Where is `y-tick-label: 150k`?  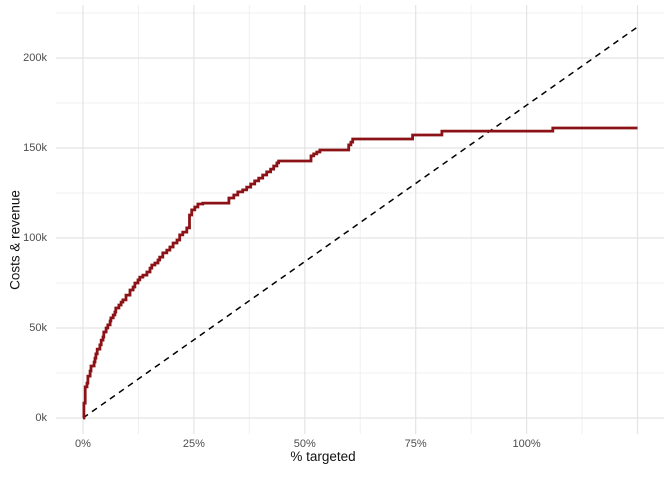
y-tick-label: 150k is located at coordinates (35, 148).